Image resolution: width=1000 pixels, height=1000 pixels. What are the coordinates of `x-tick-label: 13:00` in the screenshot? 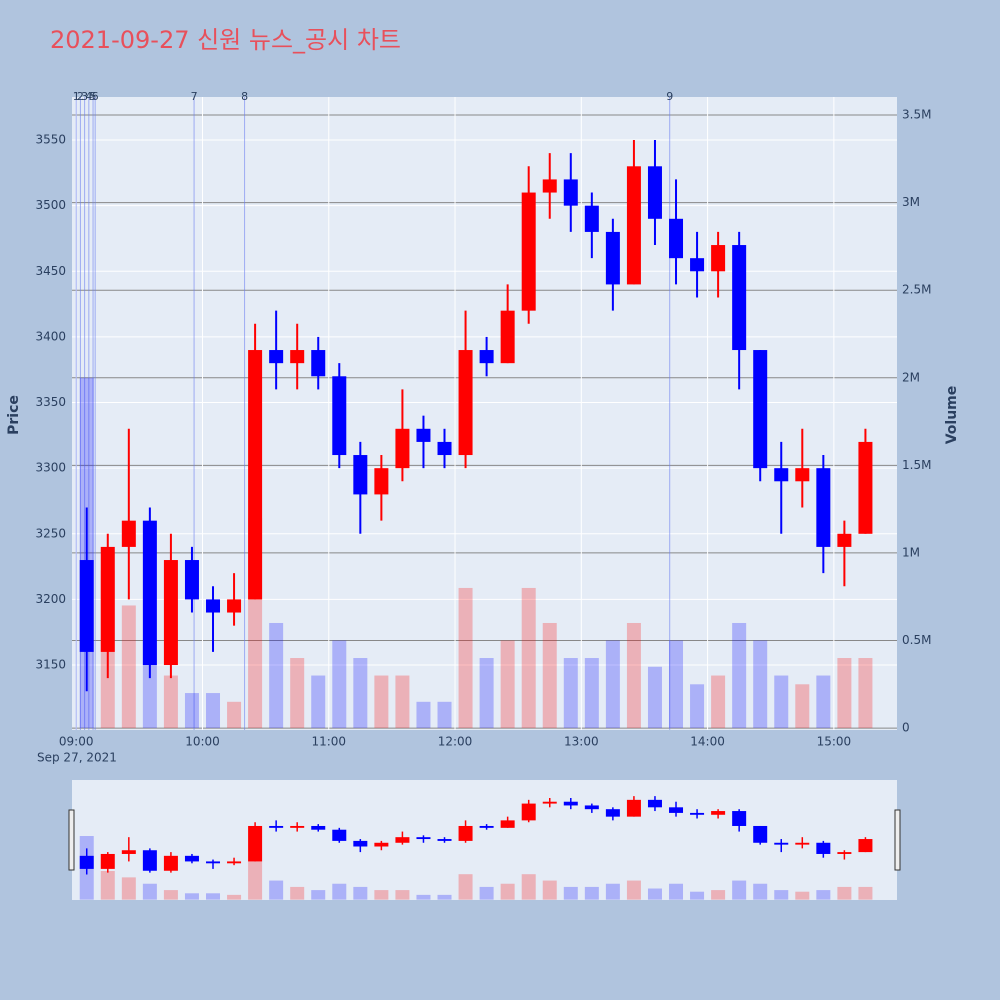 It's located at (581, 742).